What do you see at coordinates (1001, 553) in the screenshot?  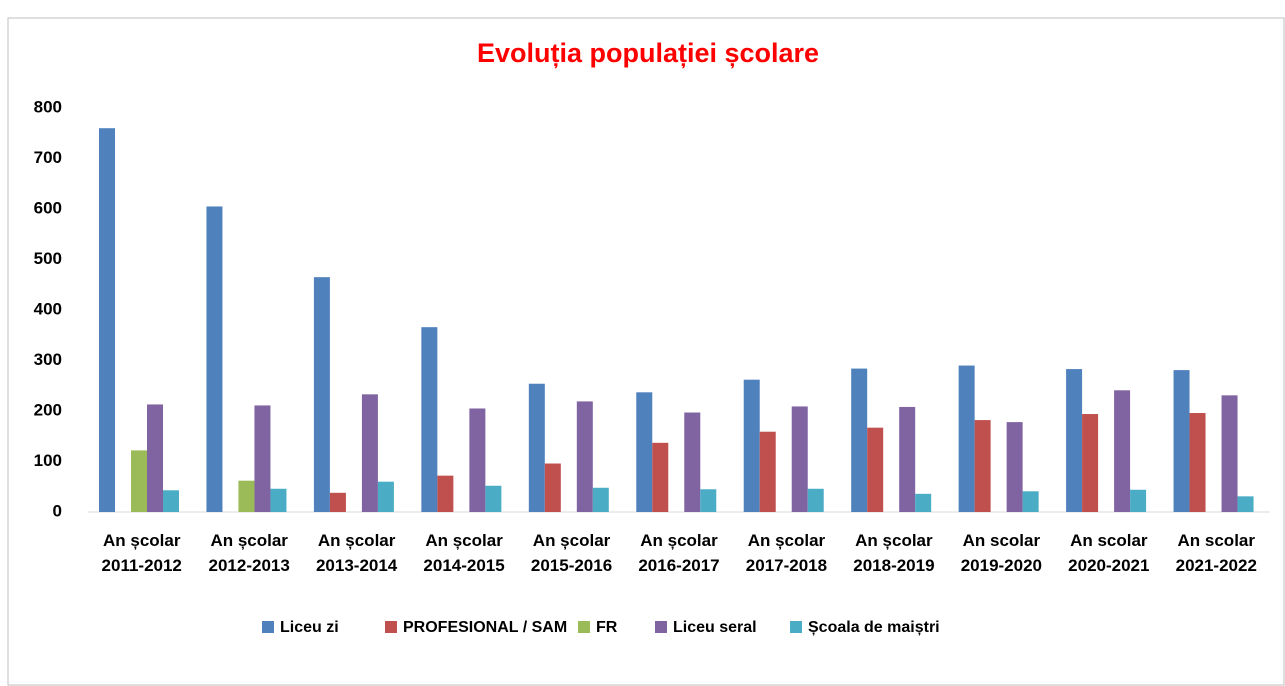 I see `x-tick-label: An scolar 2019-2020` at bounding box center [1001, 553].